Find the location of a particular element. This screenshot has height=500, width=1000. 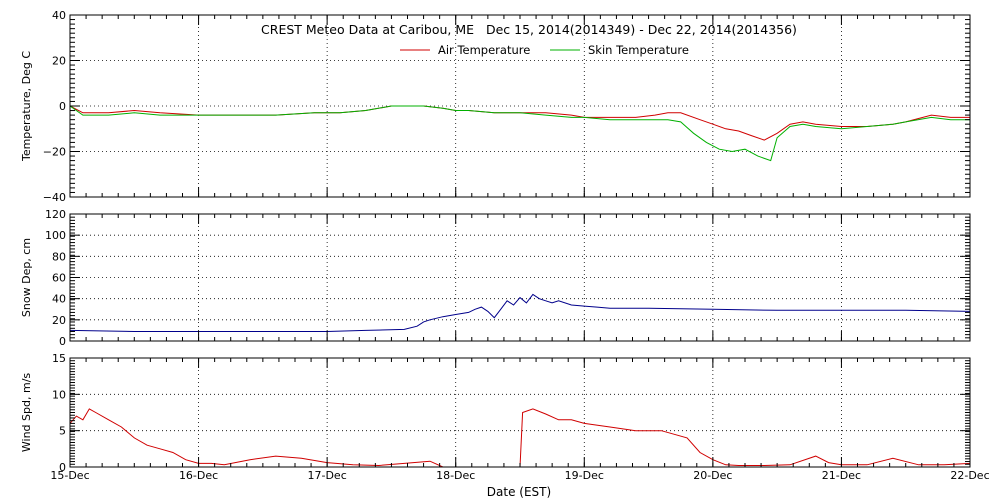

legend-label-skin-temperature: Skin Temperature is located at coordinates (638, 50).